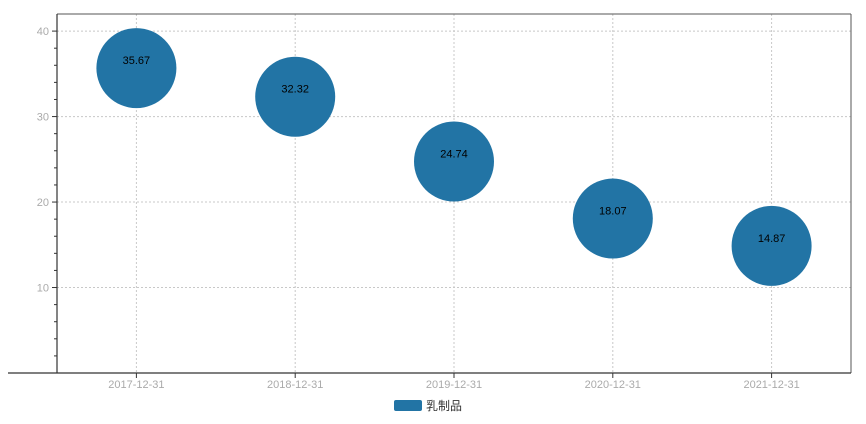 Image resolution: width=866 pixels, height=424 pixels. What do you see at coordinates (43, 203) in the screenshot?
I see `y-tick-label: 20` at bounding box center [43, 203].